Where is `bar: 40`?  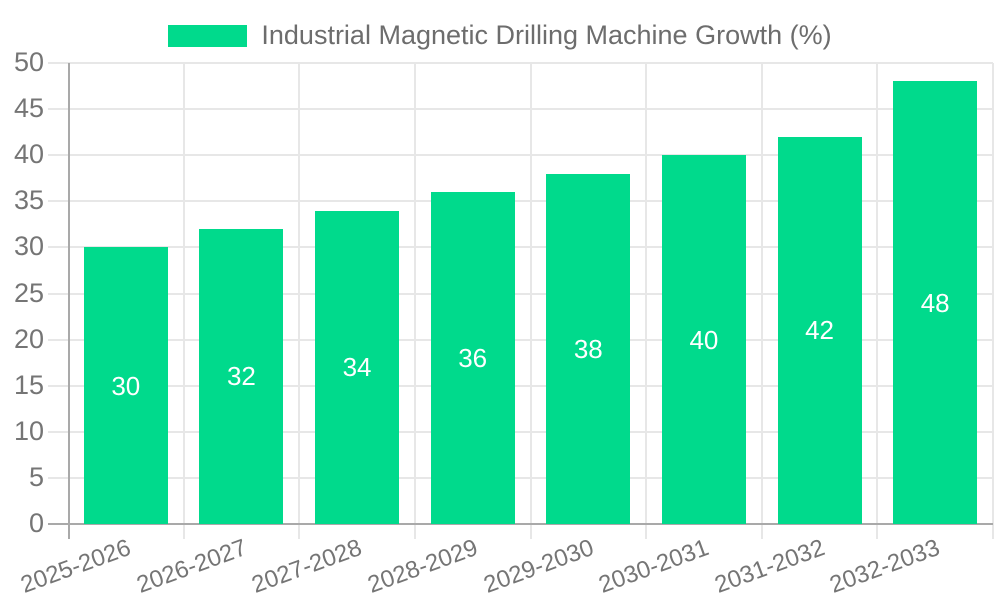
bar: 40 is located at coordinates (703, 339).